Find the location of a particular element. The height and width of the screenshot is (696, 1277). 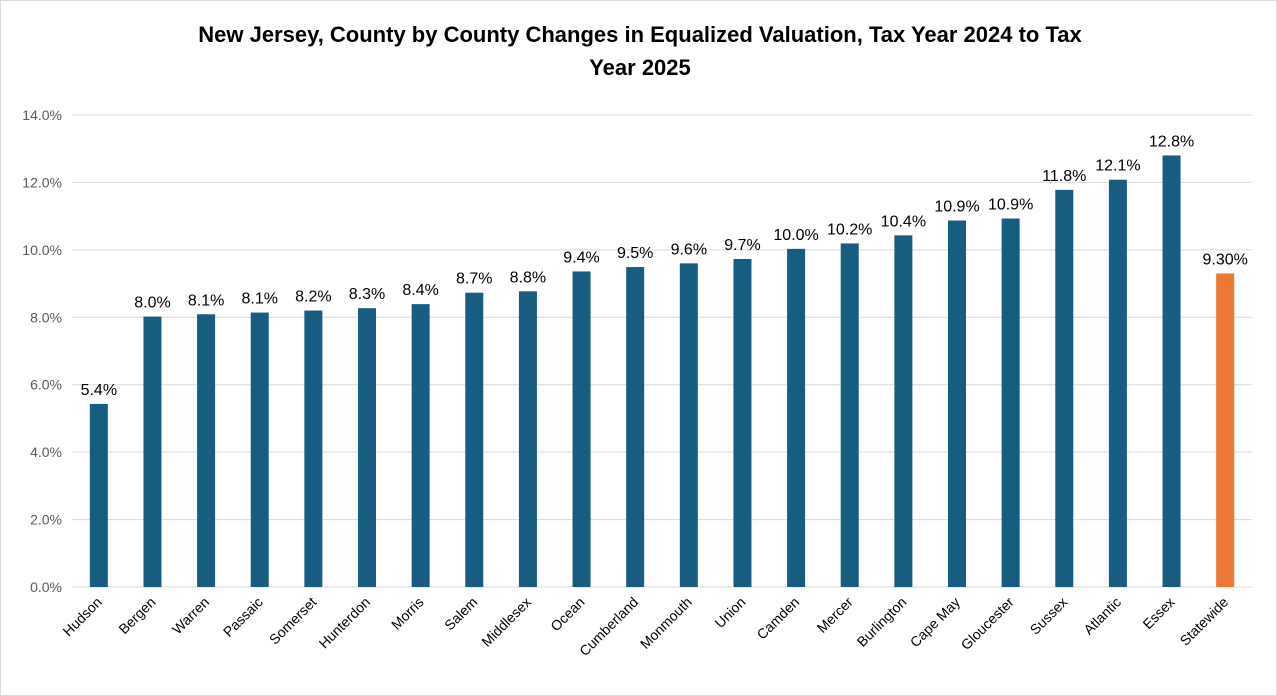

bar-salem is located at coordinates (474, 439).